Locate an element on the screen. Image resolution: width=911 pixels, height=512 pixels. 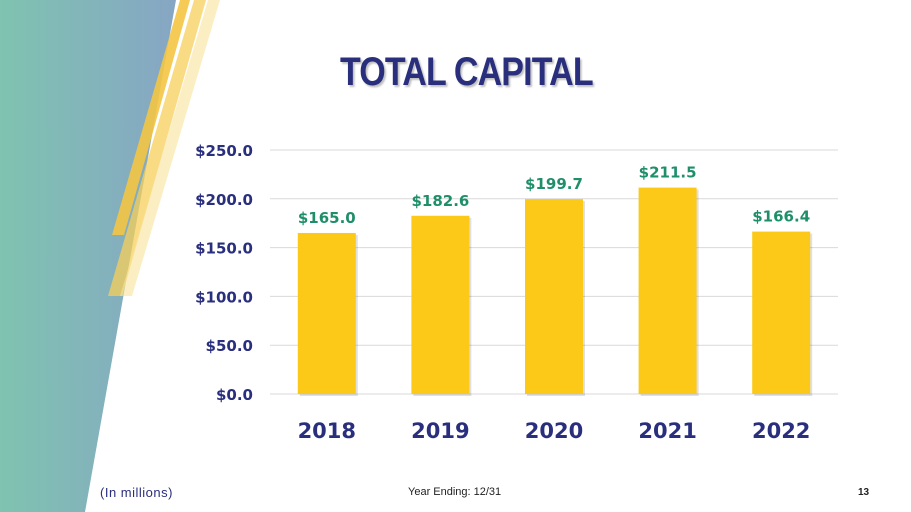
x-tick-label: 2020 is located at coordinates (554, 431).